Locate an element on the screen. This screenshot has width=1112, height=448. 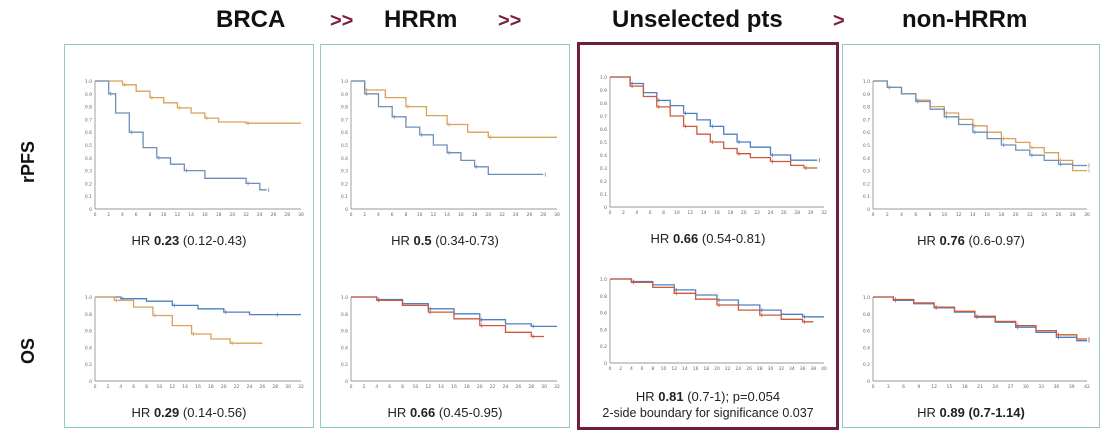
x-tick-label: 42 is located at coordinates (1087, 387).